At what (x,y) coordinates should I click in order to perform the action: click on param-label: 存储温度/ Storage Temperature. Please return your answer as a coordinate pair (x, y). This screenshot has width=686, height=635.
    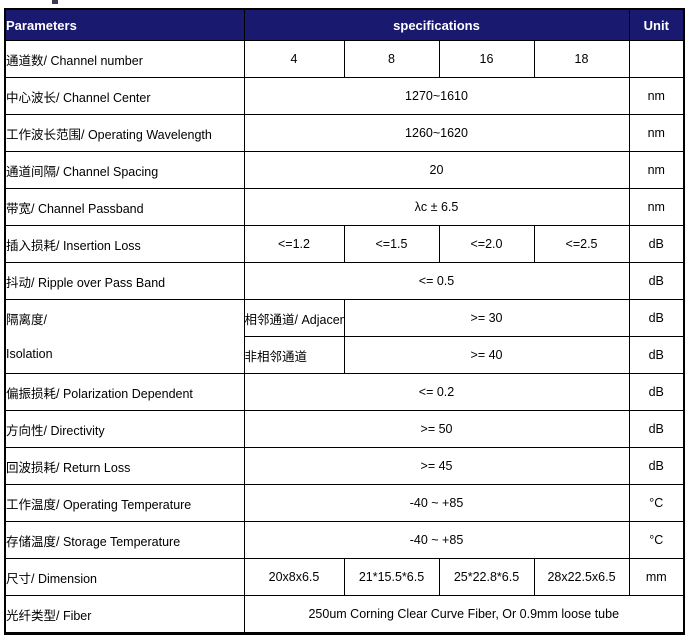
    Looking at the image, I should click on (124, 540).